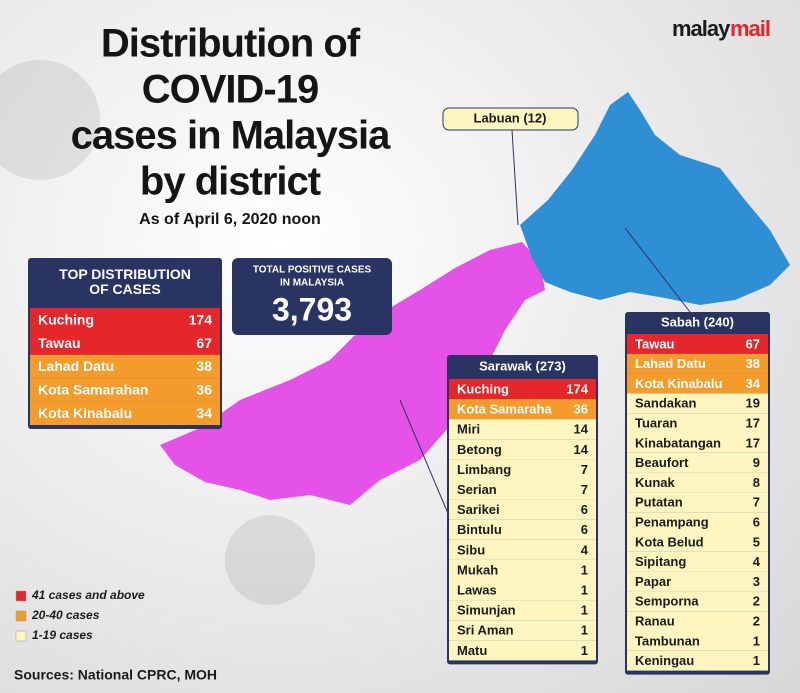 This screenshot has height=693, width=800. I want to click on table-title: OF CASES, so click(125, 289).